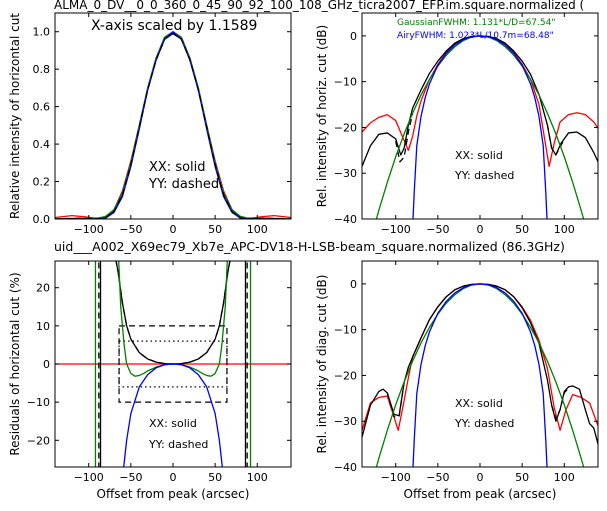  What do you see at coordinates (174, 26) in the screenshot?
I see `scale-note: X-axis scaled by 1.1589` at bounding box center [174, 26].